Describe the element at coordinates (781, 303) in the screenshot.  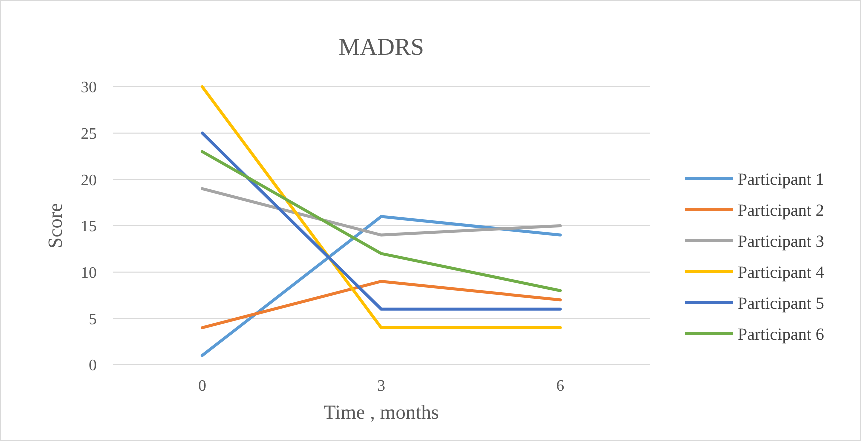
I see `legend-label: Participant 5` at that location.